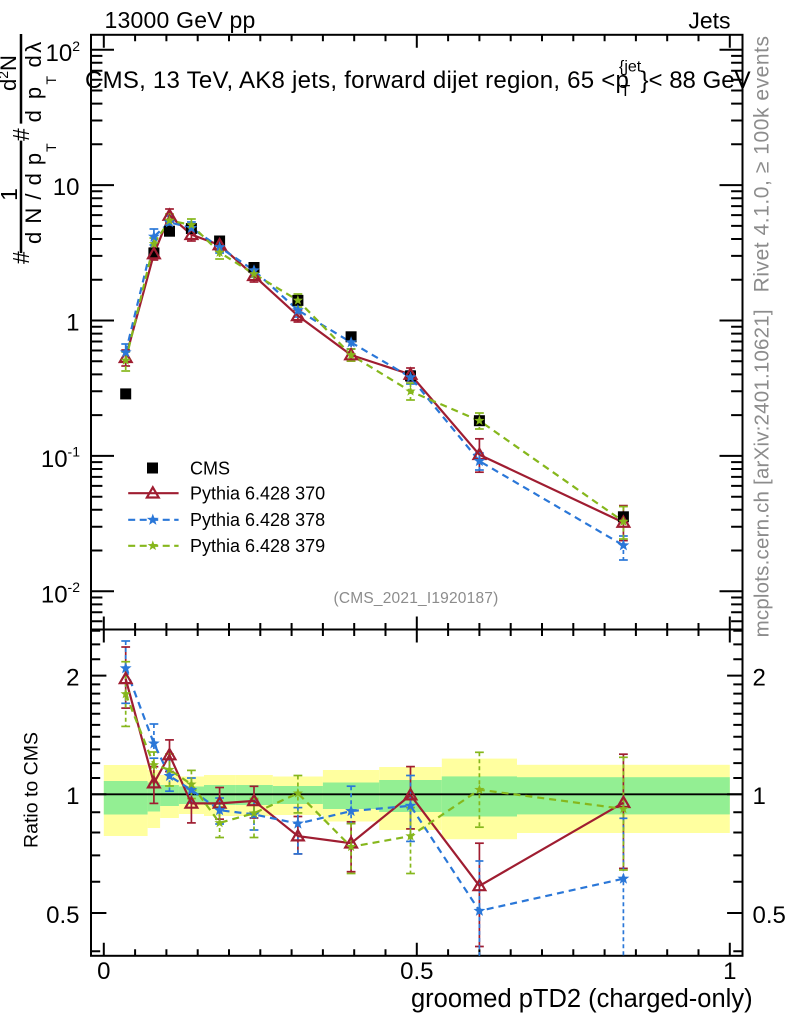 Image resolution: width=786 pixels, height=1029 pixels. I want to click on svg-text: Jets, so click(709, 21).